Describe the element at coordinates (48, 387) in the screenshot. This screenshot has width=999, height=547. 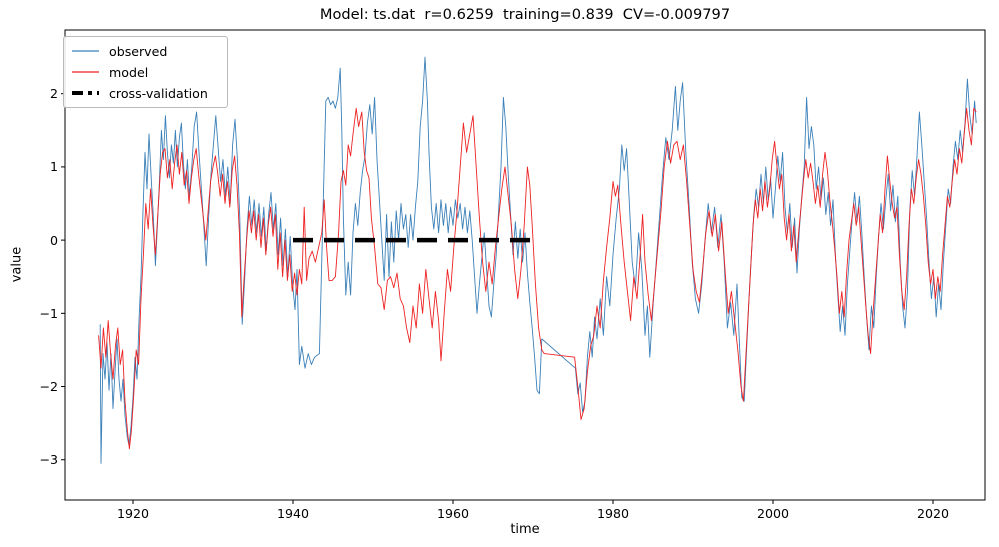
I see `y-tick-label: −2` at that location.